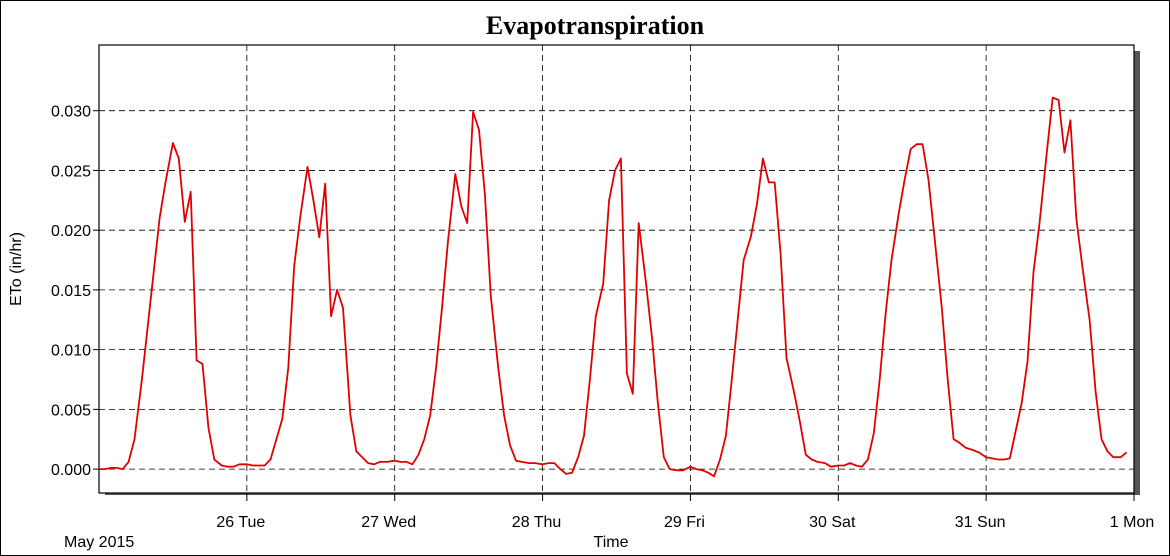 The height and width of the screenshot is (556, 1170). What do you see at coordinates (832, 522) in the screenshot?
I see `x-tick-label: 30 Sat` at bounding box center [832, 522].